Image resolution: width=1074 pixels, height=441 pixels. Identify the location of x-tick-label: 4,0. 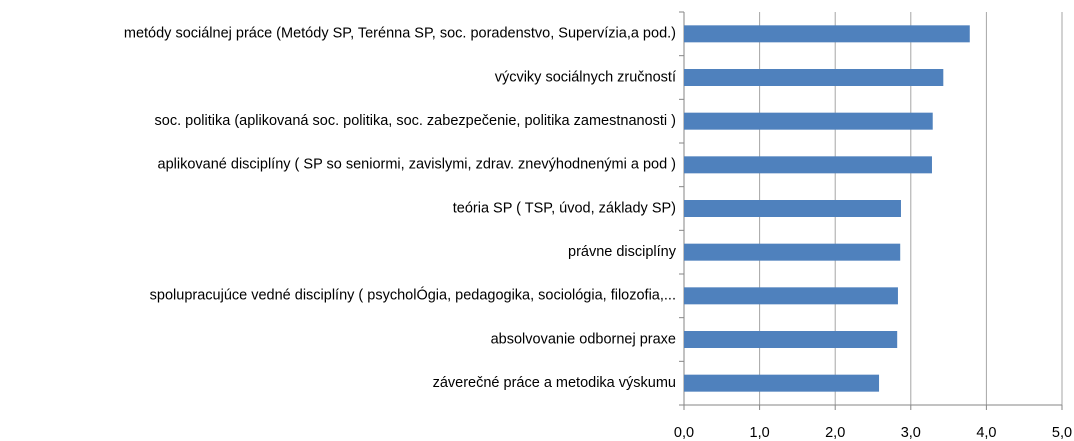
(986, 433).